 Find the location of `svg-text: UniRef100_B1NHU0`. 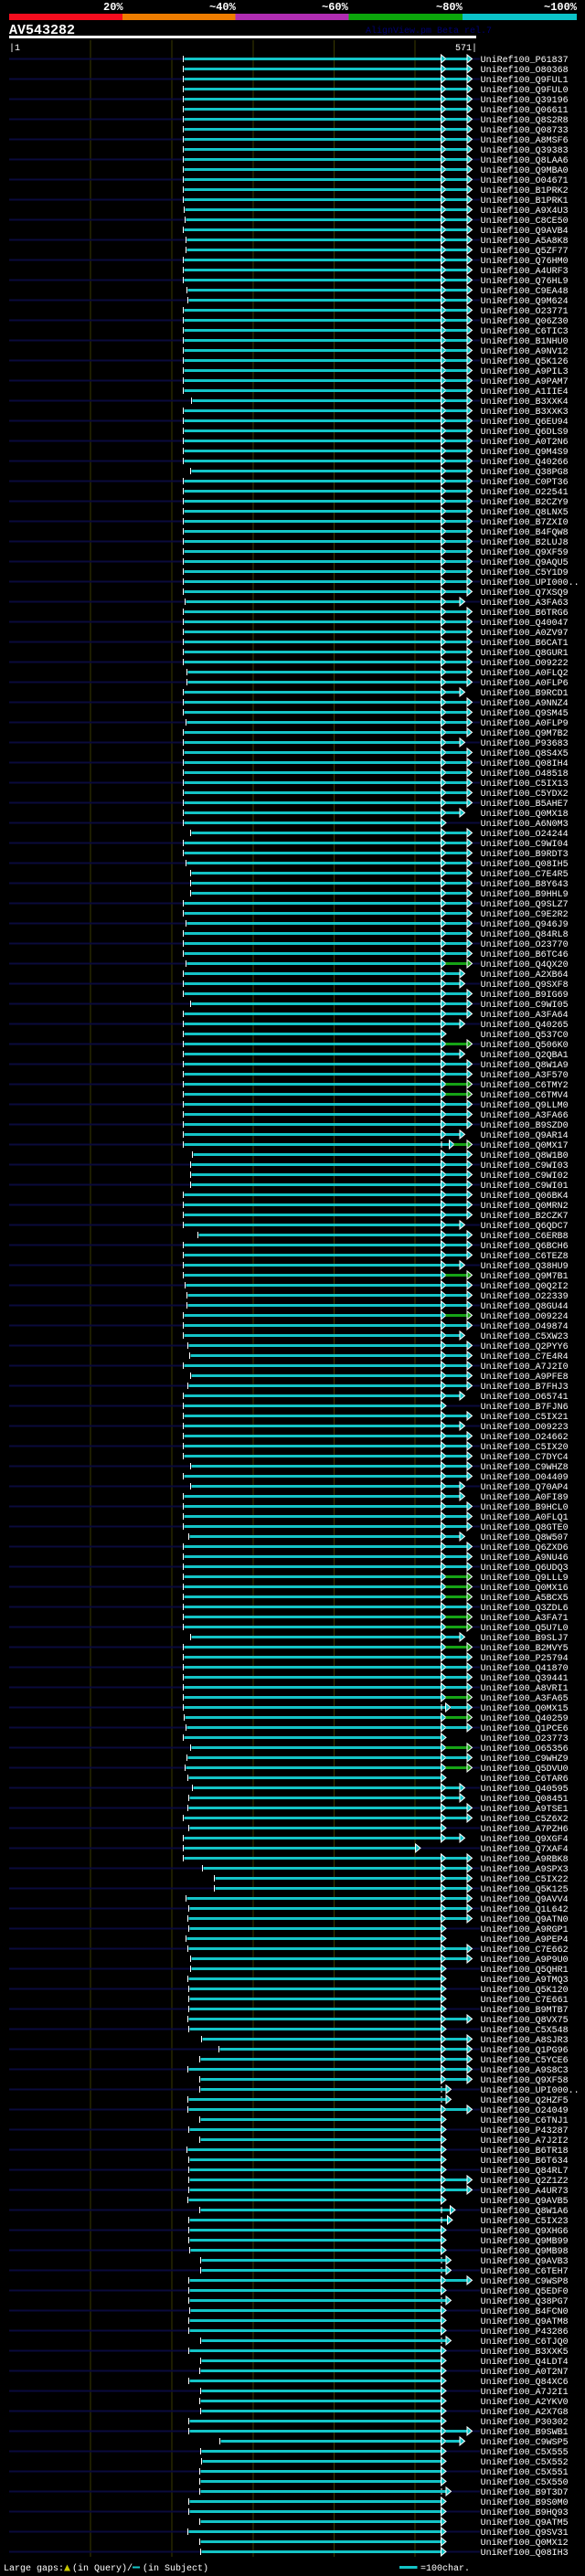

svg-text: UniRef100_B1NHU0 is located at coordinates (525, 341).